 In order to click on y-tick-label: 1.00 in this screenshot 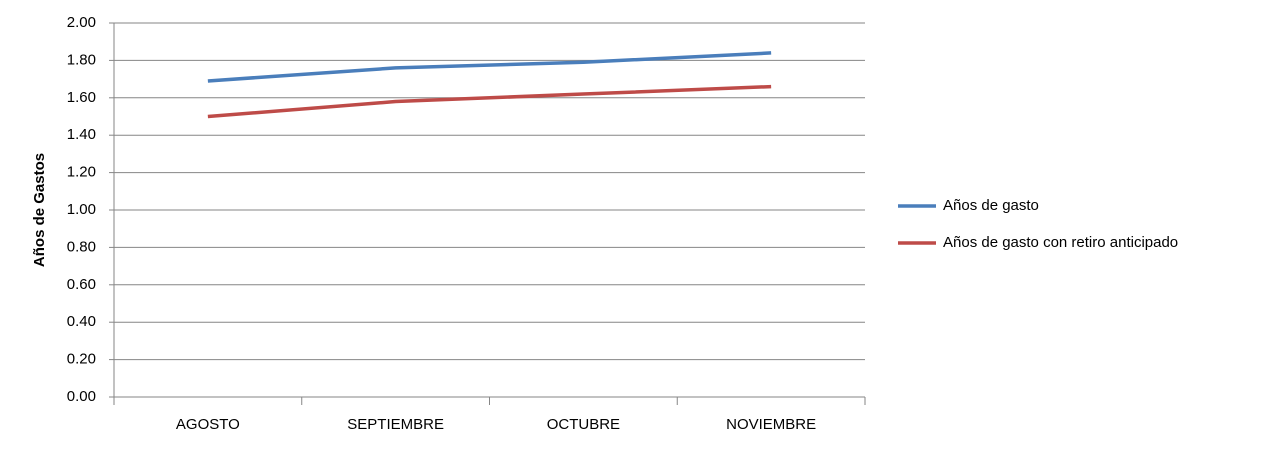, I will do `click(81, 209)`.